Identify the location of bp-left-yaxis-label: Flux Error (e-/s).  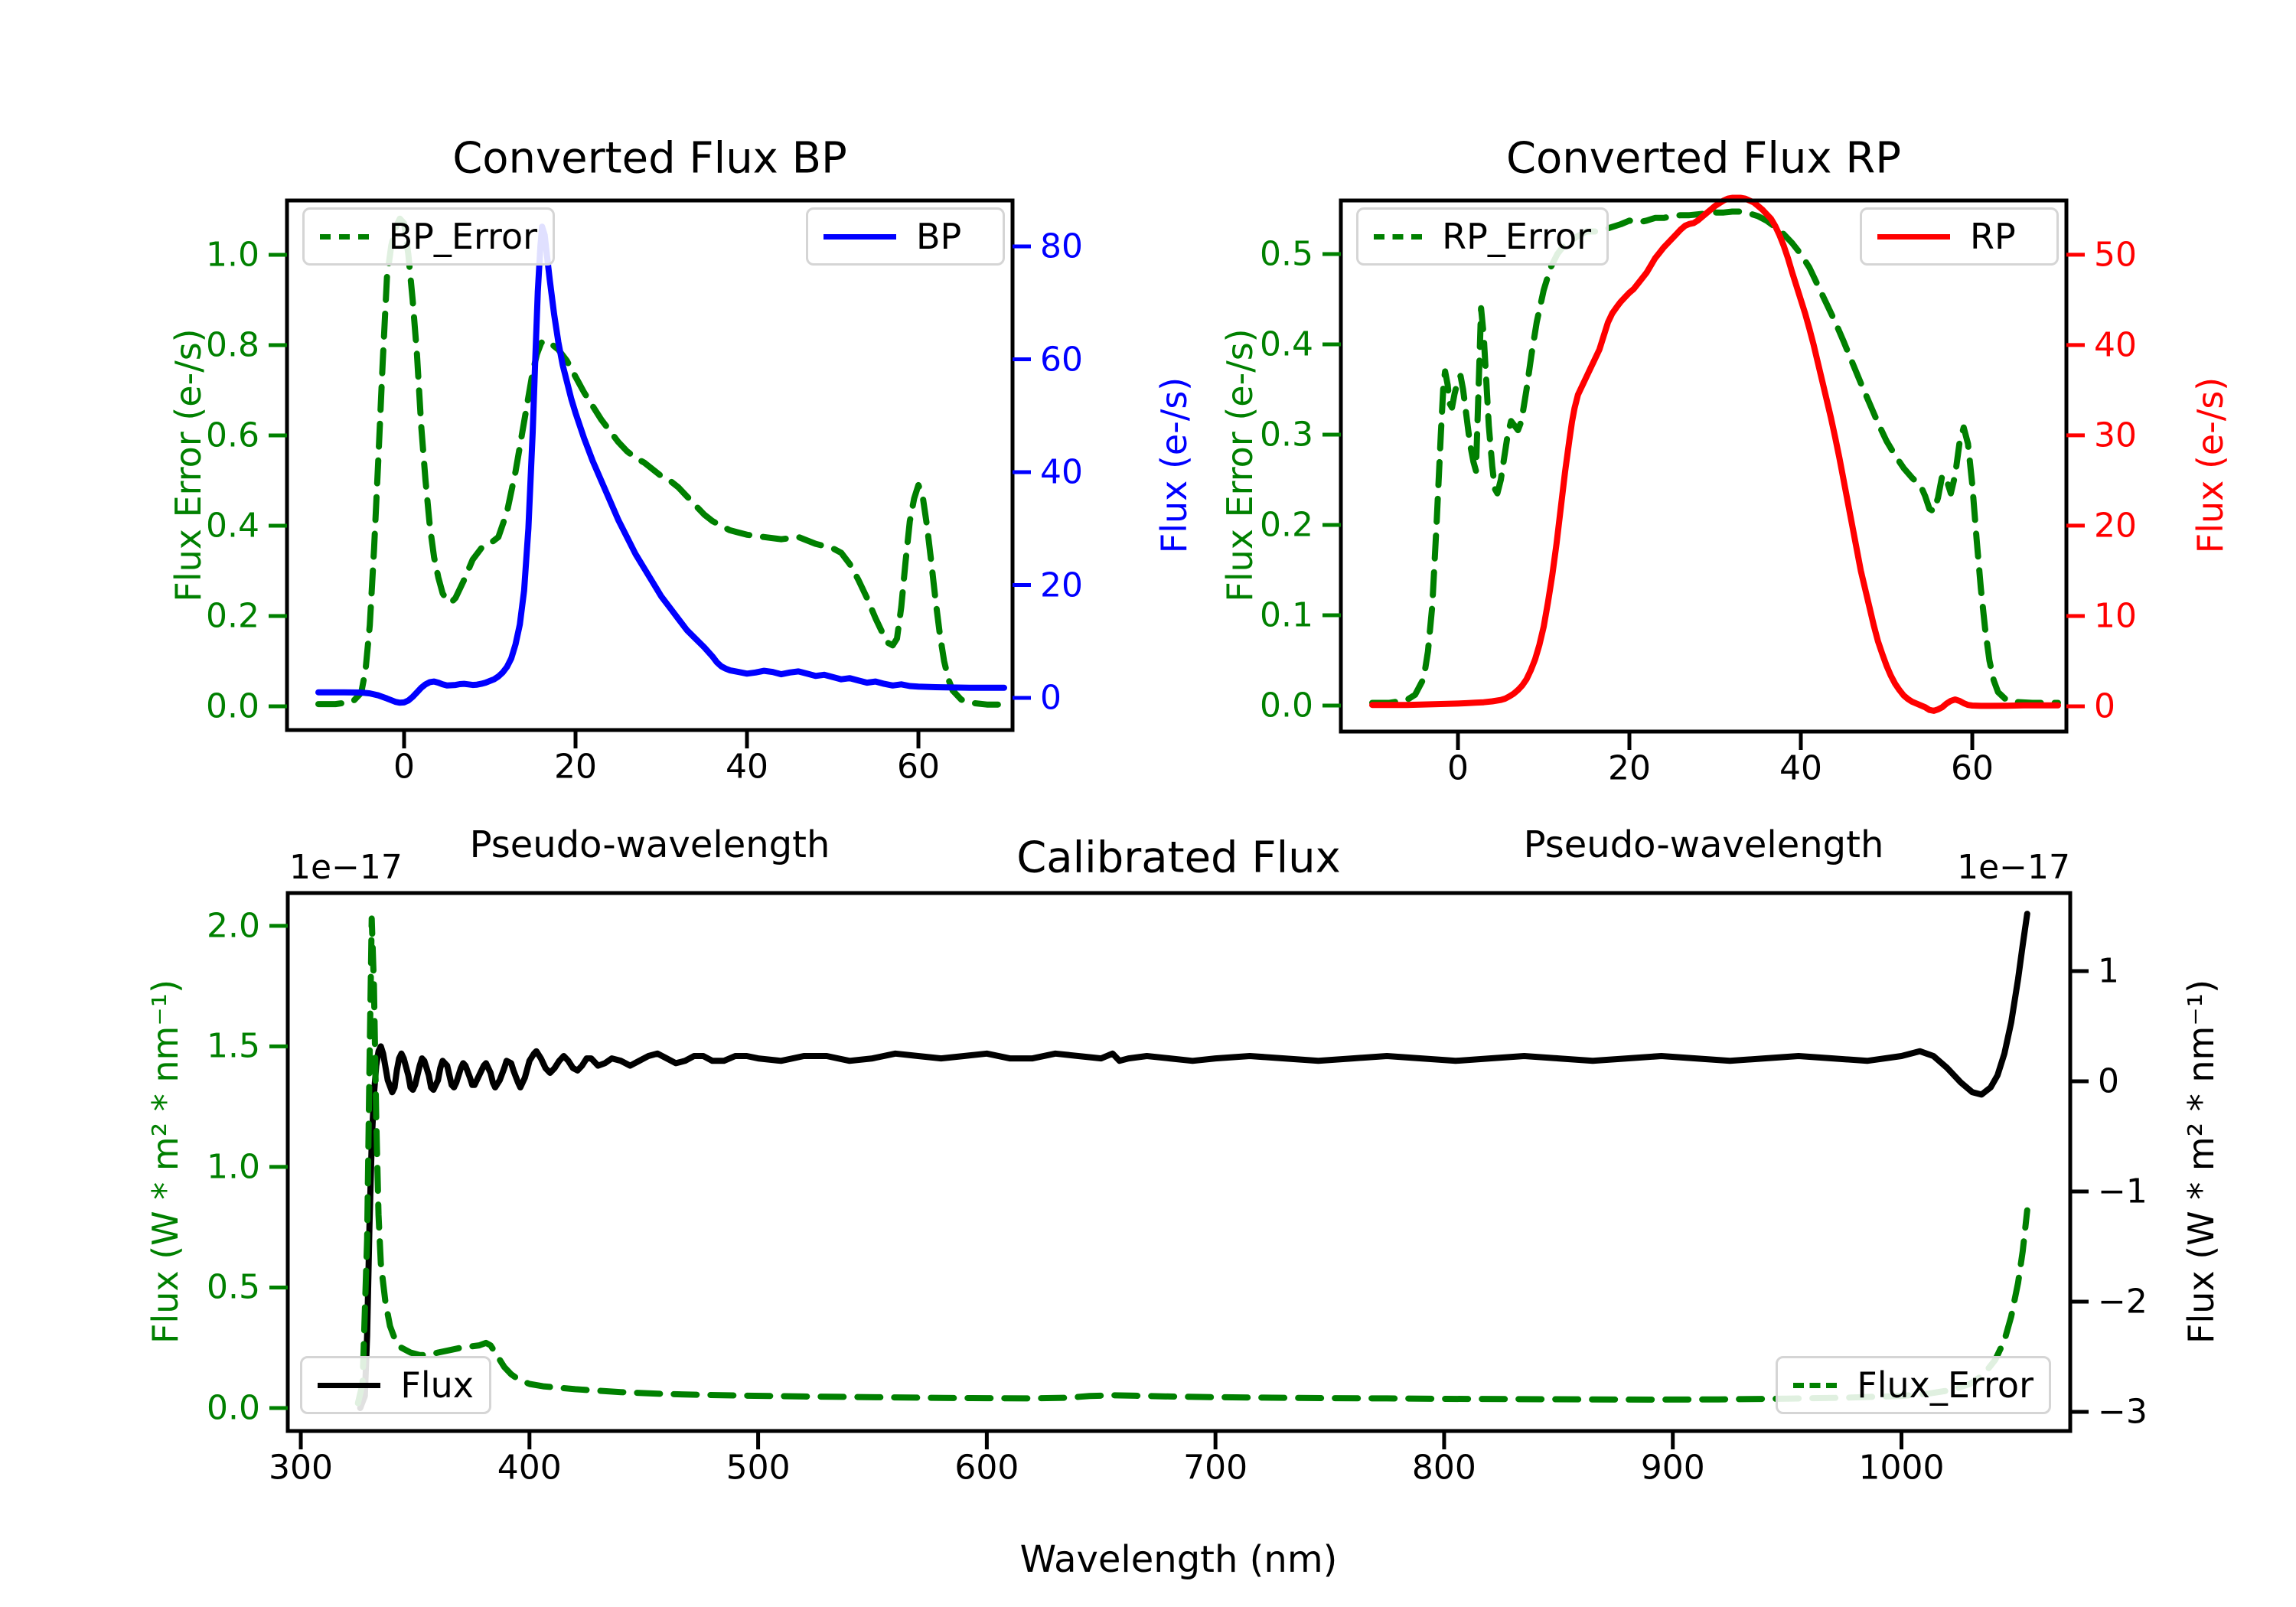
(188, 465).